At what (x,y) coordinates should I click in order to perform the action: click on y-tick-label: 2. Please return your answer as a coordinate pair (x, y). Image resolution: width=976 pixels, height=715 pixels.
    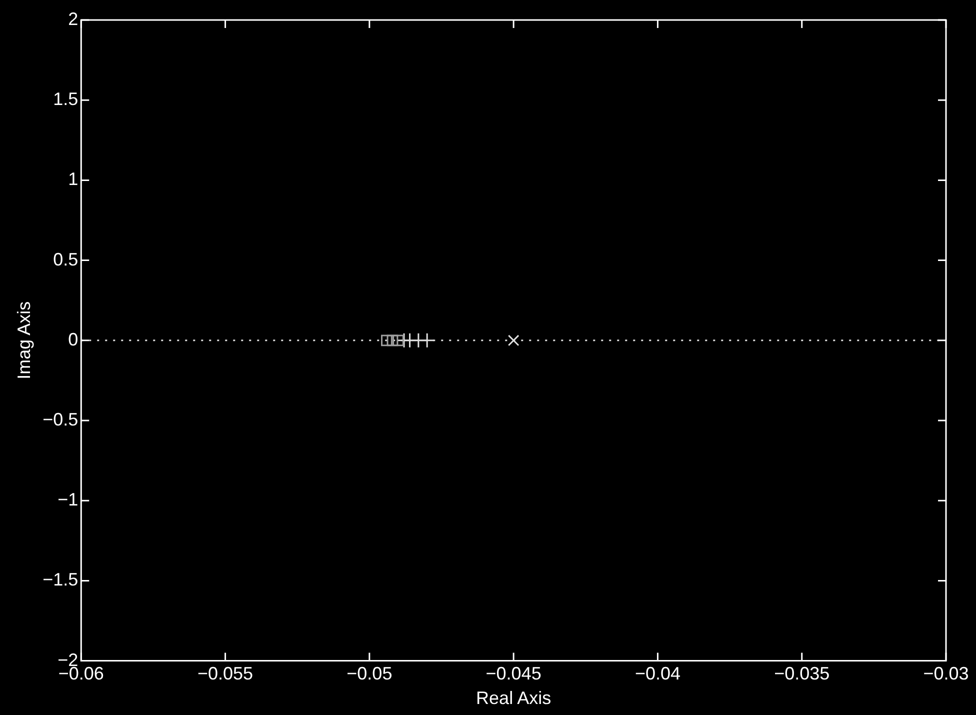
    Looking at the image, I should click on (73, 18).